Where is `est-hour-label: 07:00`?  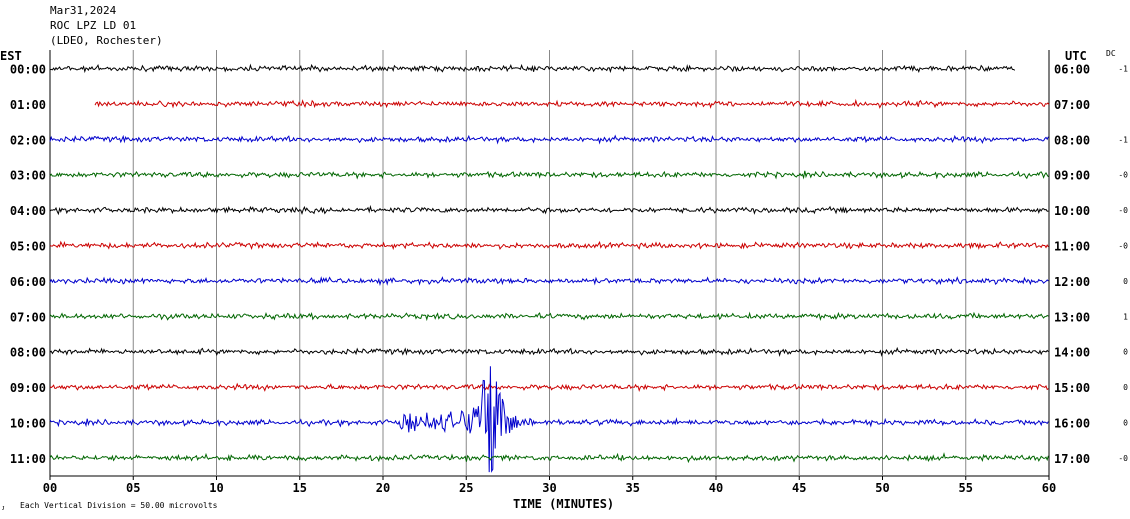
est-hour-label: 07:00 is located at coordinates (28, 317).